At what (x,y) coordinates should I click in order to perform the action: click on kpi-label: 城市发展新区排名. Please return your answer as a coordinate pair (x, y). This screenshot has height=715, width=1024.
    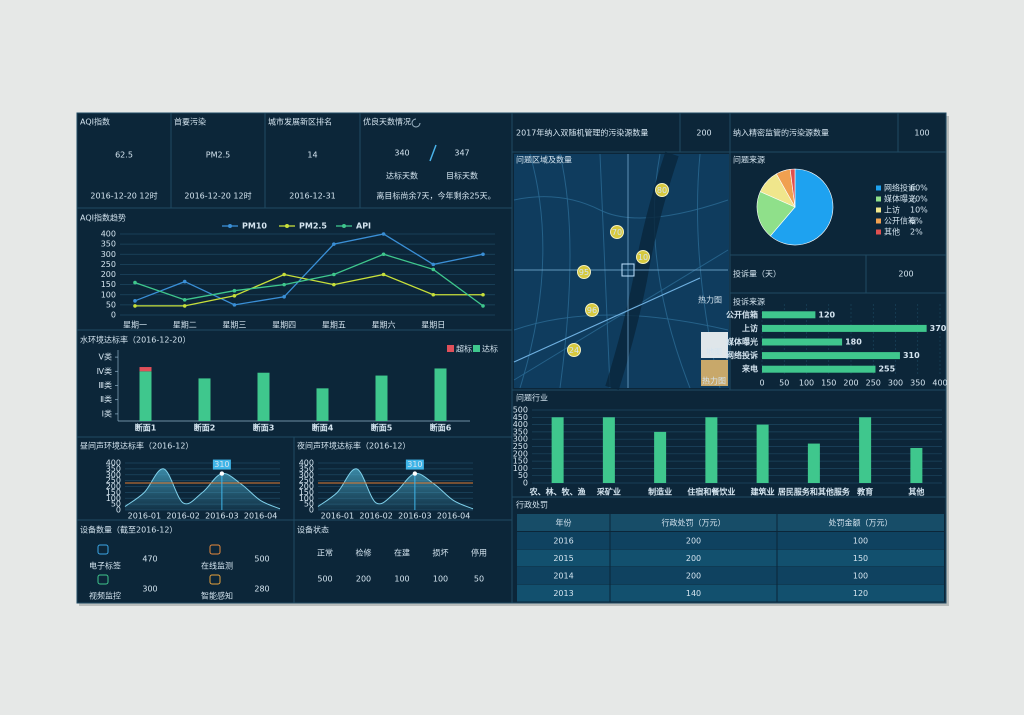
    Looking at the image, I should click on (300, 122).